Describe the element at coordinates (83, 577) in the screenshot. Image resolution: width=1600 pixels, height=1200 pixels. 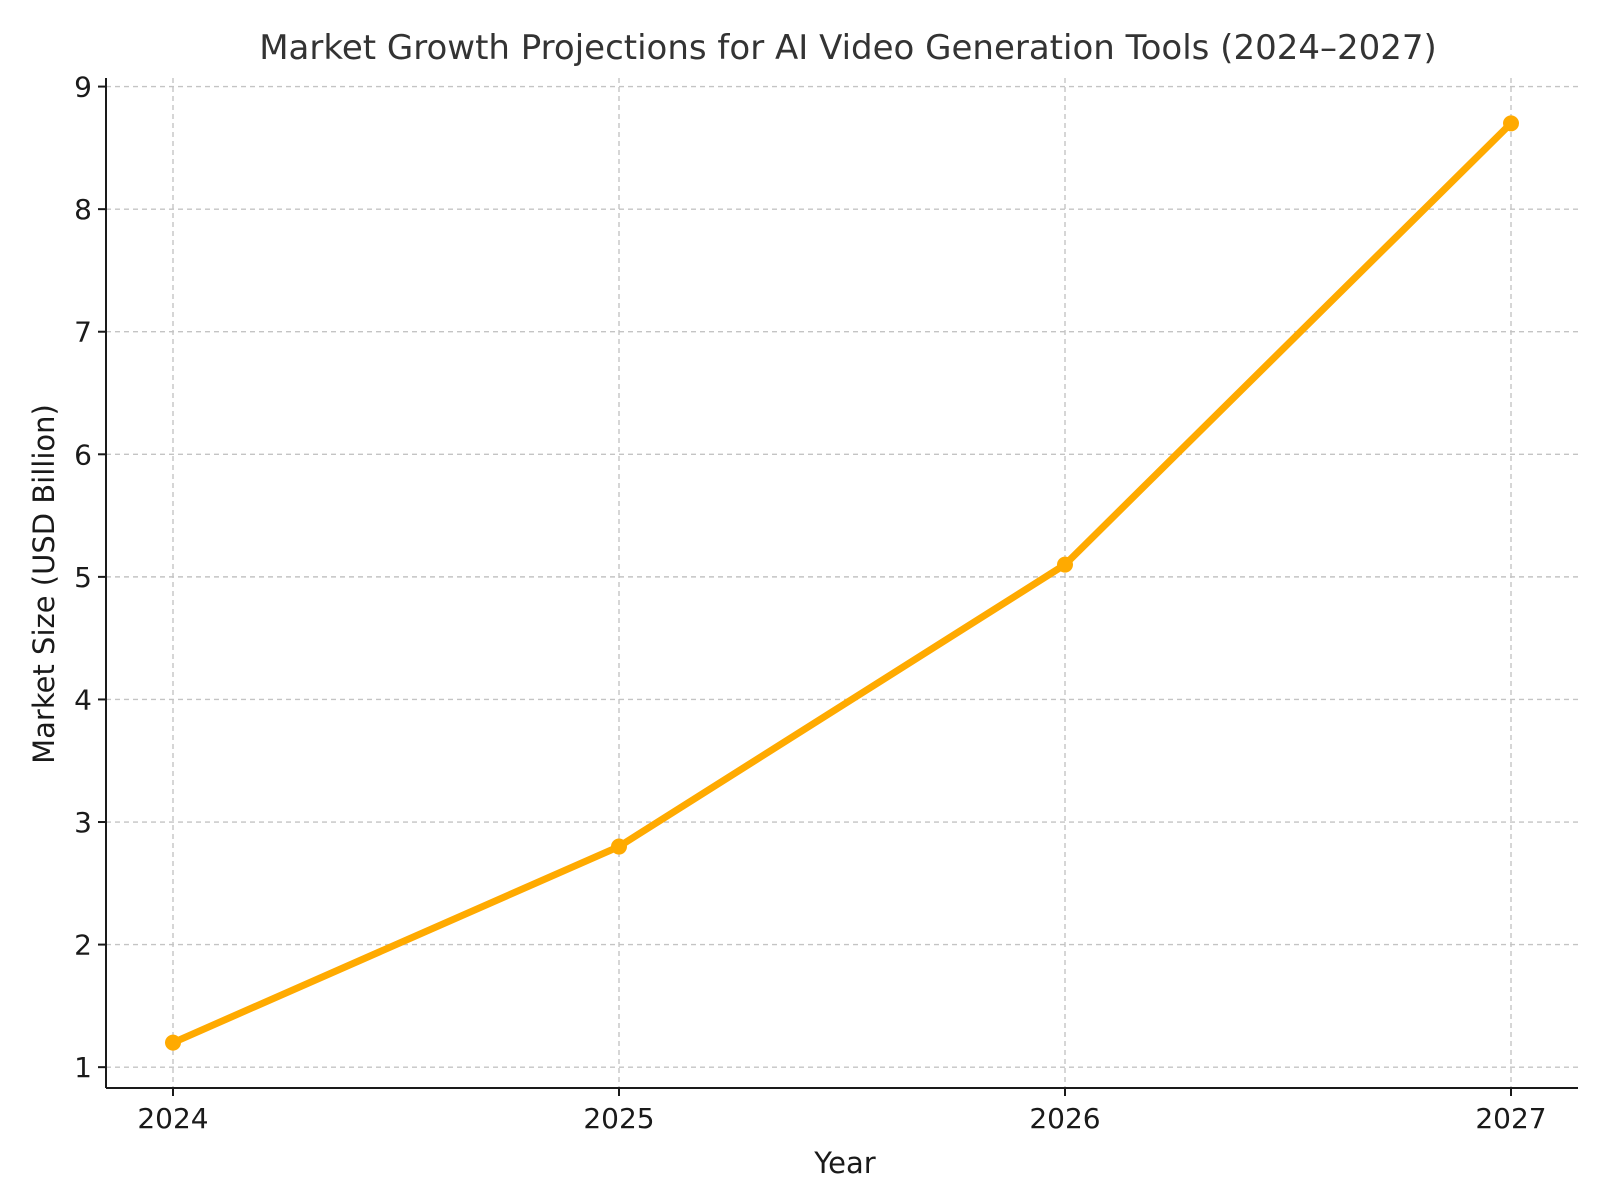
I see `y-tick-label: 5` at that location.